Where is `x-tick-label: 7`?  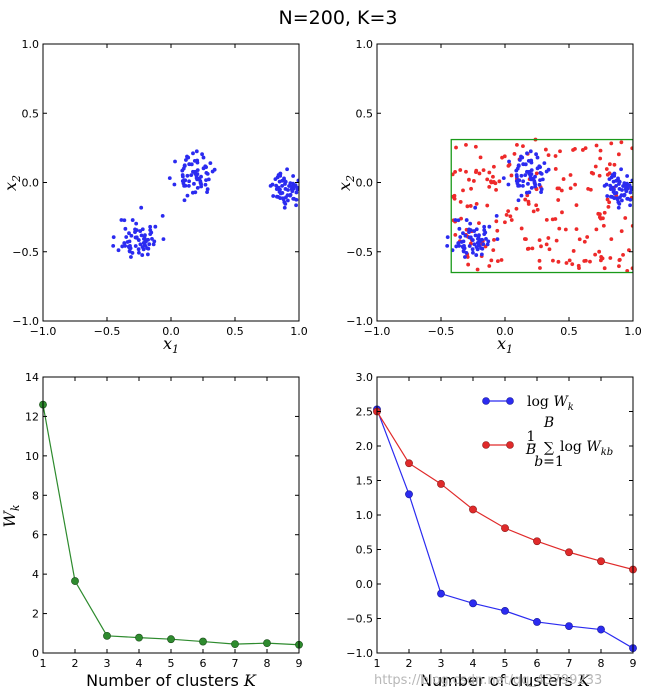 x-tick-label: 7 is located at coordinates (235, 663).